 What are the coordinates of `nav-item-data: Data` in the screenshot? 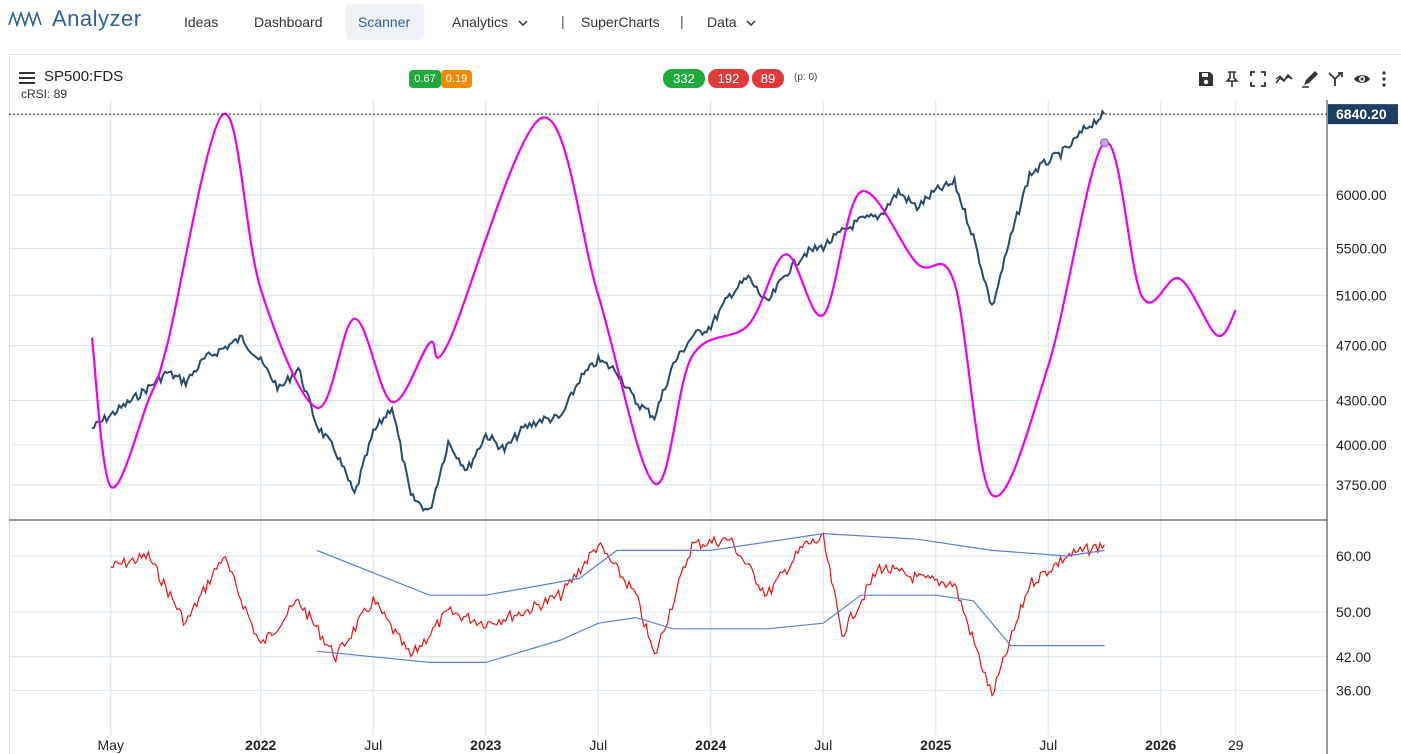 It's located at (731, 22).